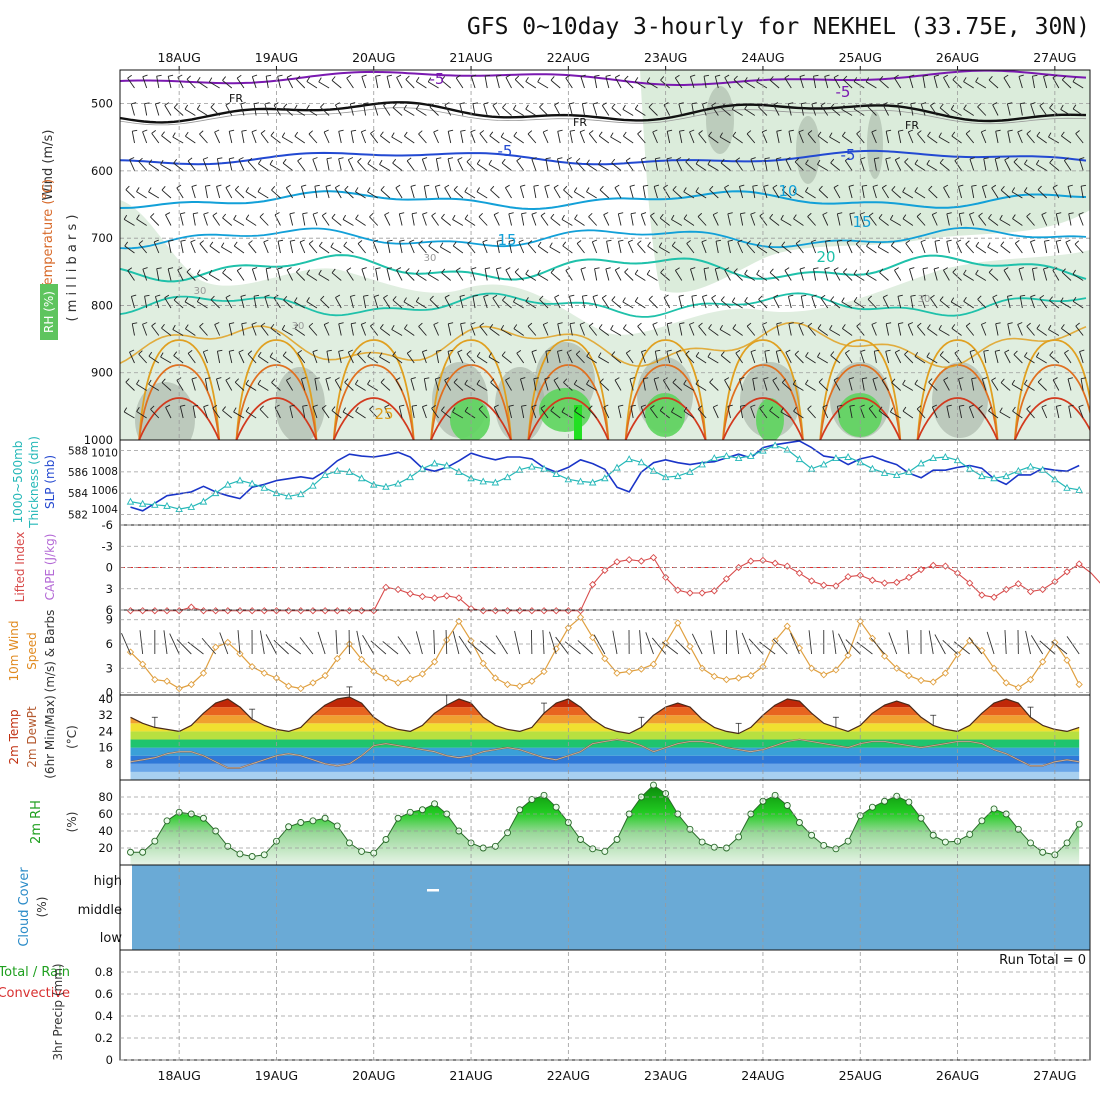 The image size is (1100, 1100). I want to click on contour-label-fr: FR, so click(912, 125).